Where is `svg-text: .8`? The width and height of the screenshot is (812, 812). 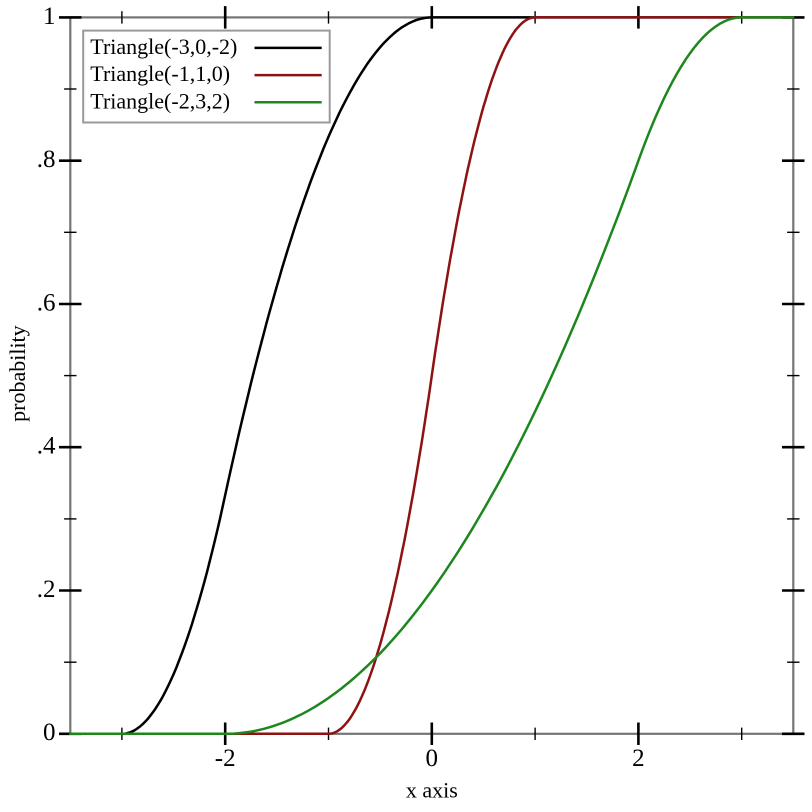 svg-text: .8 is located at coordinates (46, 159).